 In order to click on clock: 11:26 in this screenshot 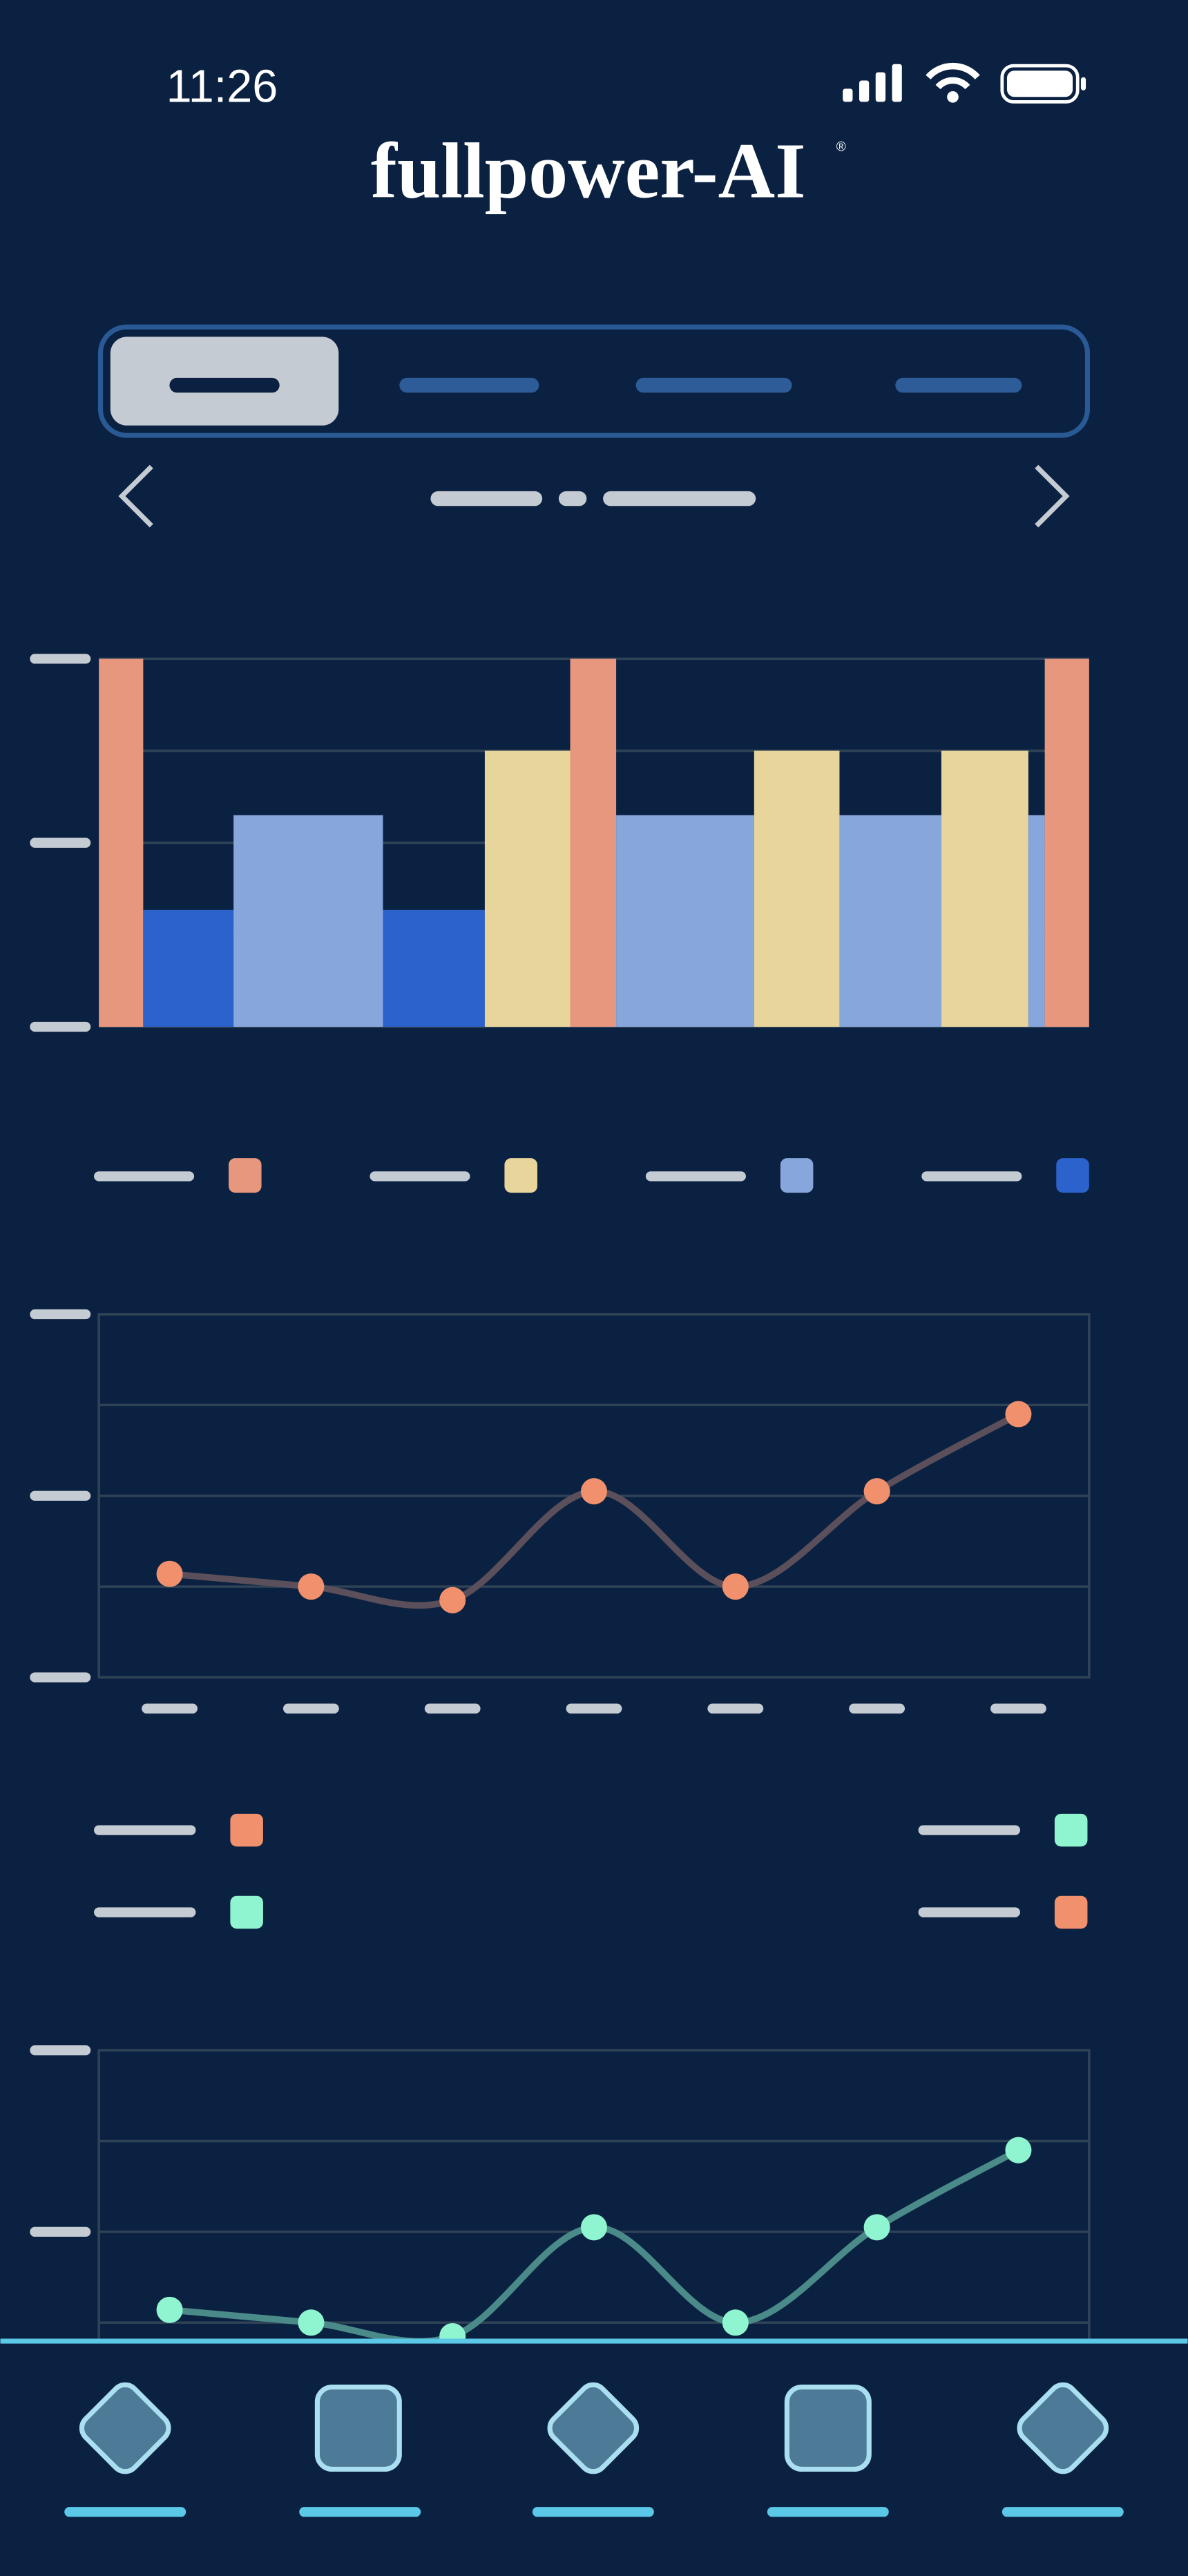, I will do `click(222, 86)`.